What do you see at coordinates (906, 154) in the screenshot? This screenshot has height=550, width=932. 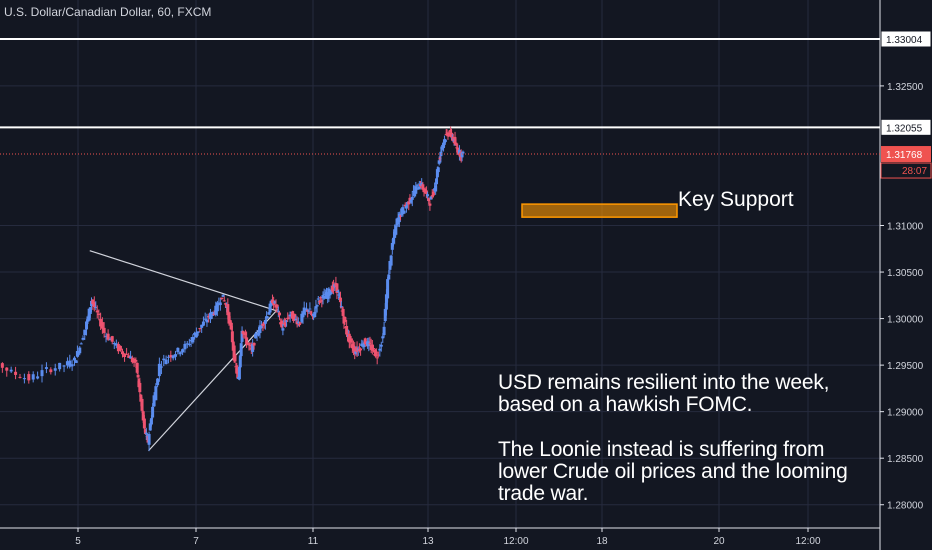 I see `current-price-tag` at bounding box center [906, 154].